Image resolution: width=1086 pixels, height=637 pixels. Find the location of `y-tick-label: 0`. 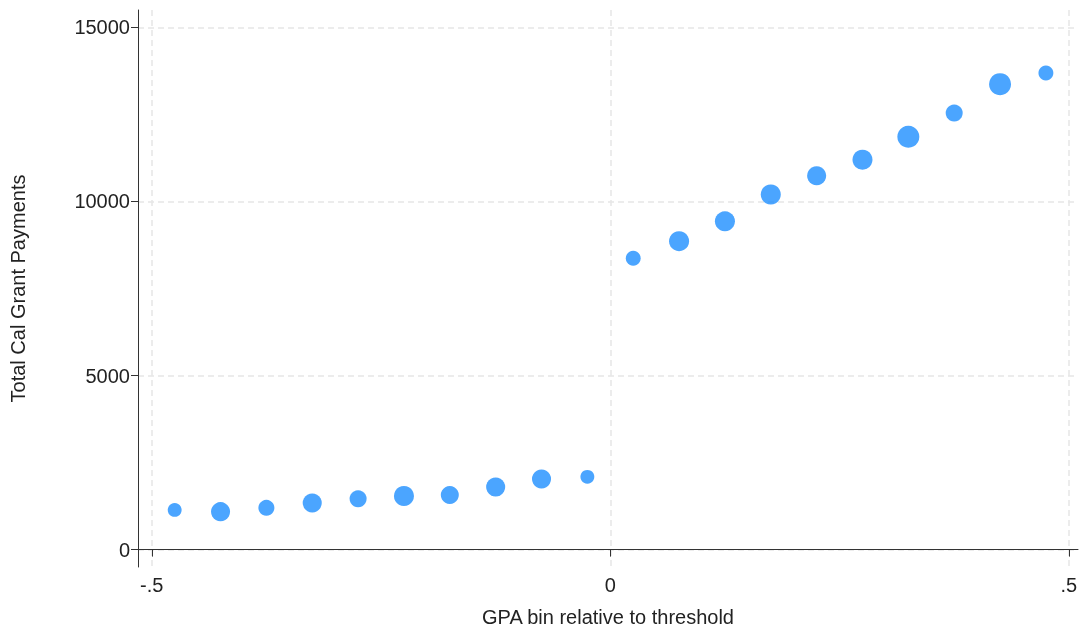

y-tick-label: 0 is located at coordinates (124, 549).